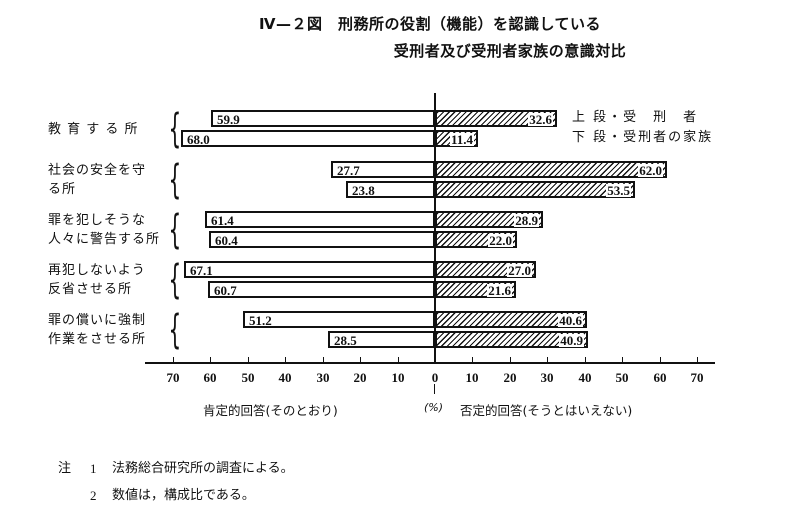 The height and width of the screenshot is (530, 800). I want to click on bar-negative: 40.9, so click(511, 339).